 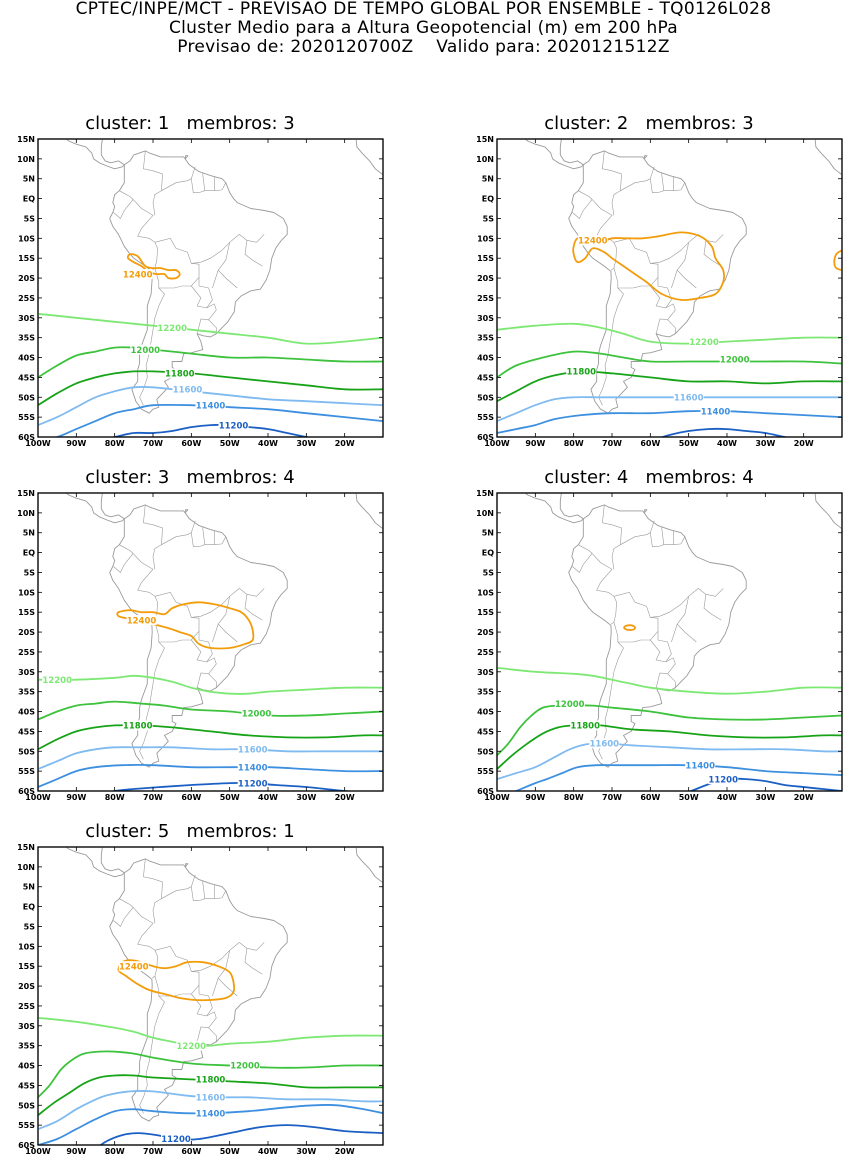 What do you see at coordinates (574, 443) in the screenshot?
I see `lon-label: 80W` at bounding box center [574, 443].